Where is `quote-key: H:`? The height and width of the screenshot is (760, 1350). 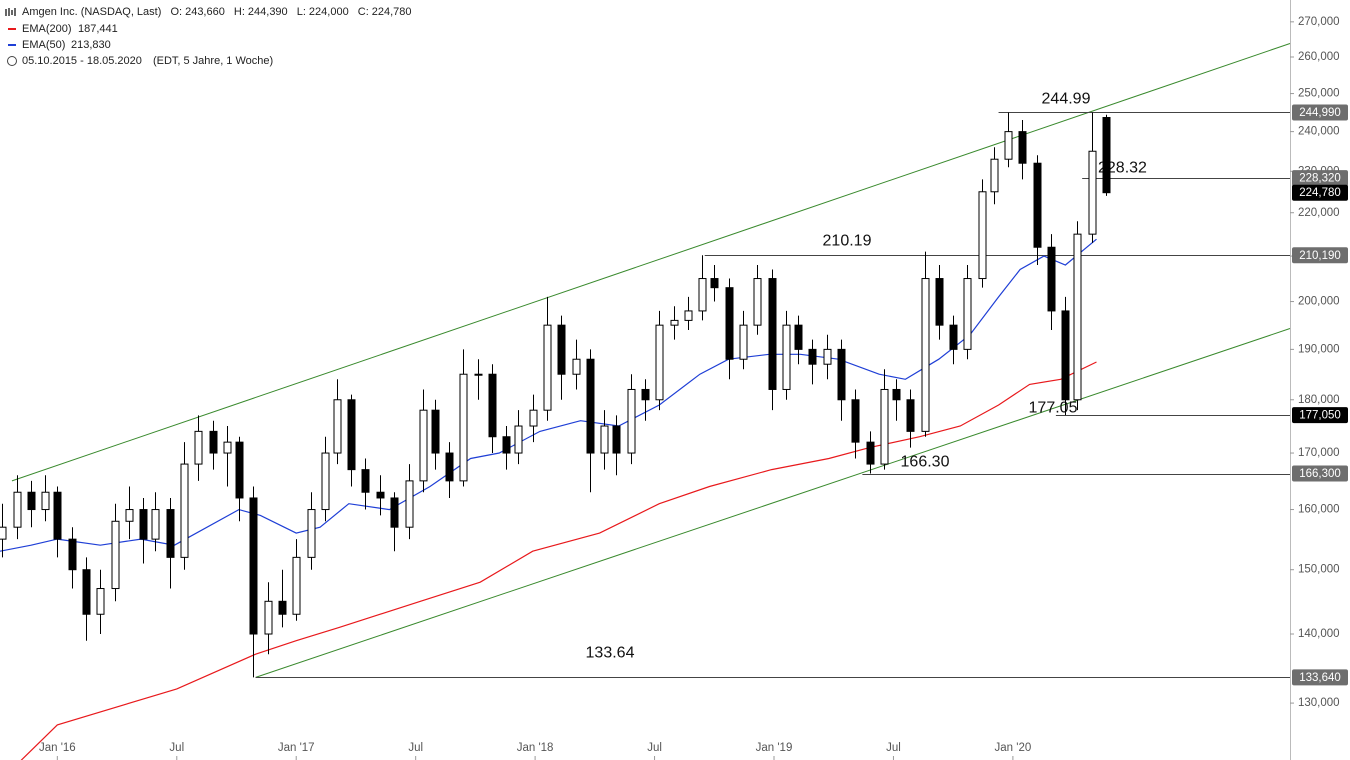
quote-key: H: is located at coordinates (239, 12).